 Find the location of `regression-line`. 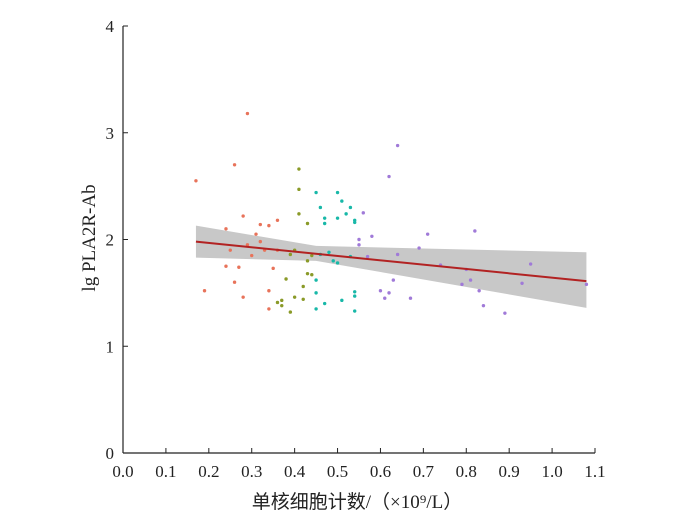

regression-line is located at coordinates (391, 261).